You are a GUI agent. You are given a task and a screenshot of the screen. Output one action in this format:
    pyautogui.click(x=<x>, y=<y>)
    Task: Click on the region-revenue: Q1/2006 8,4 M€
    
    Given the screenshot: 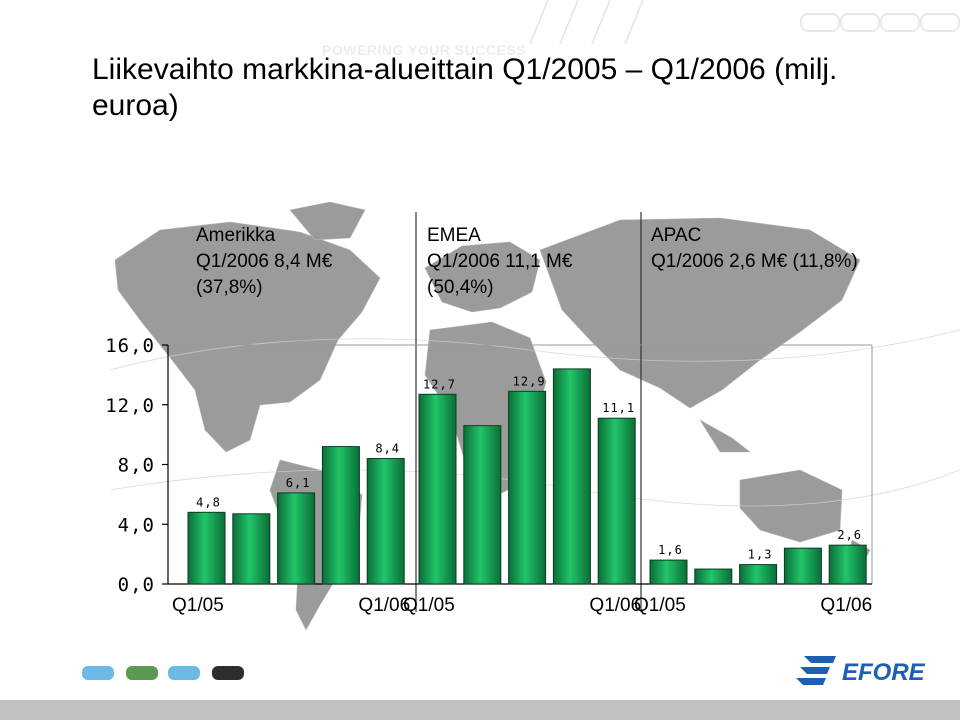 What is the action you would take?
    pyautogui.click(x=264, y=261)
    